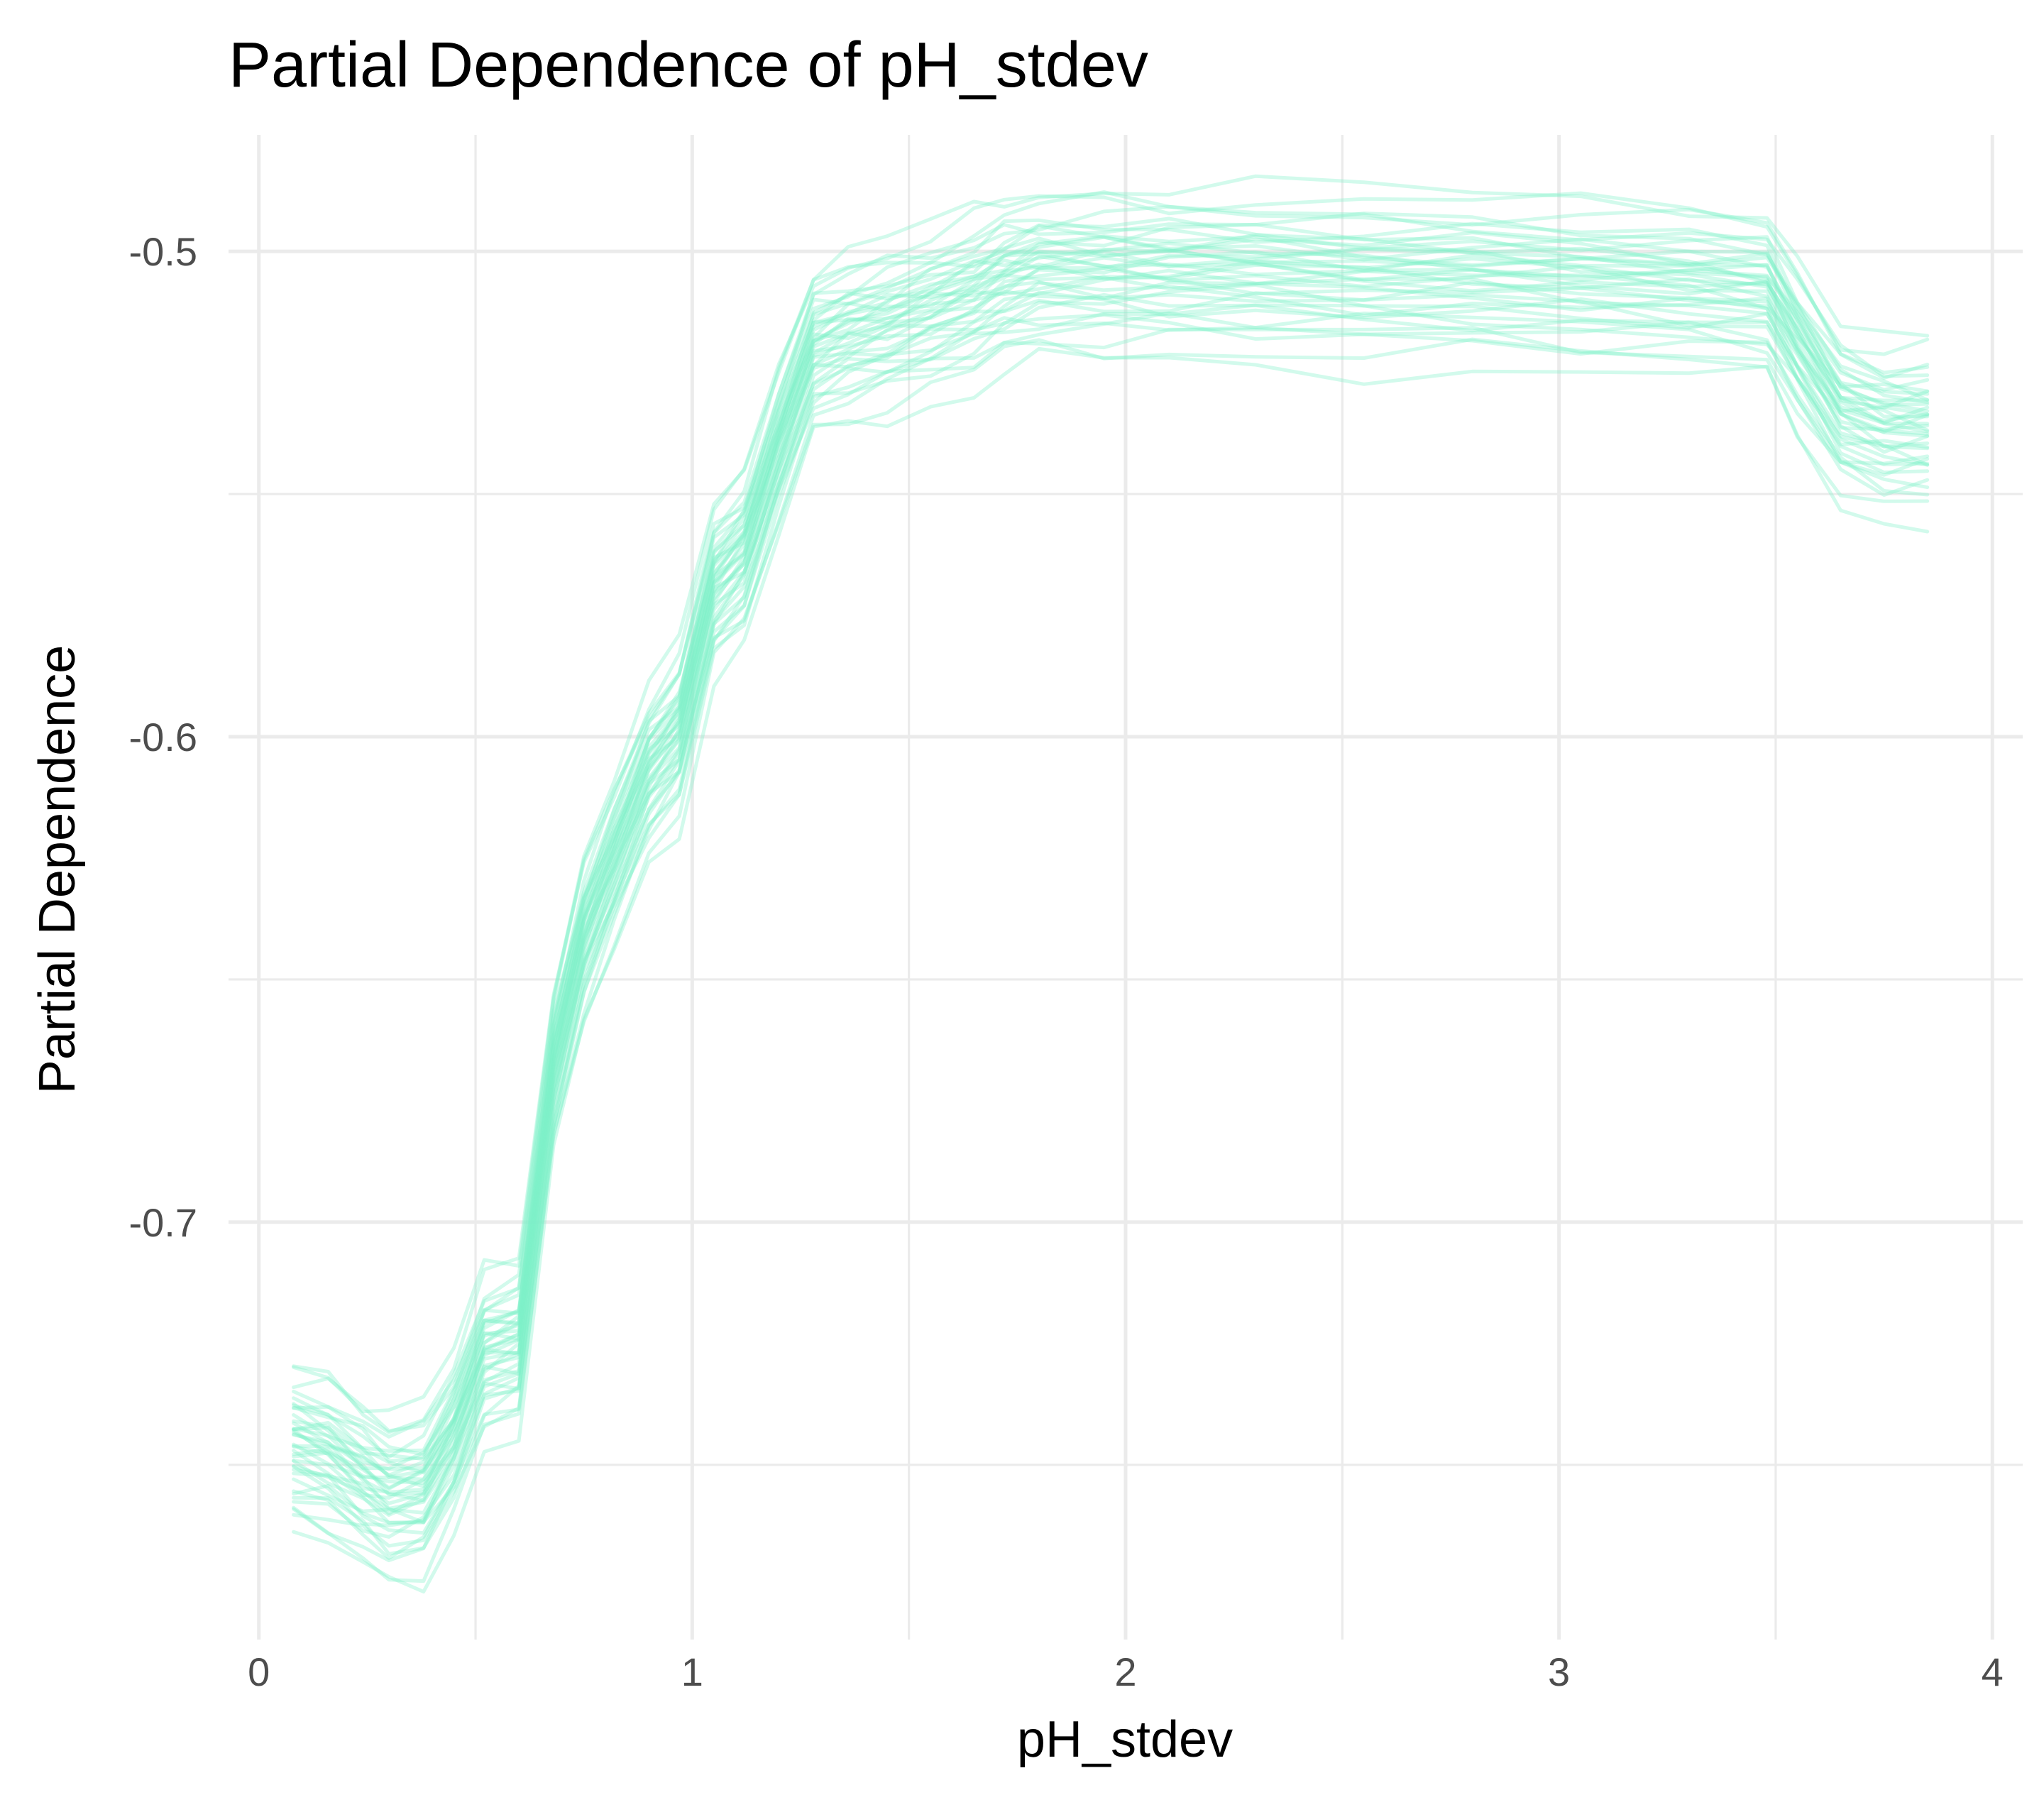 The image size is (2044, 1817). I want to click on x-tick-label: 4, so click(1993, 1671).